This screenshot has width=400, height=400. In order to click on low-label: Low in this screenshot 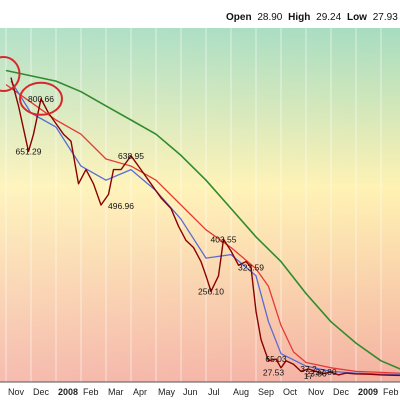, I will do `click(356, 17)`.